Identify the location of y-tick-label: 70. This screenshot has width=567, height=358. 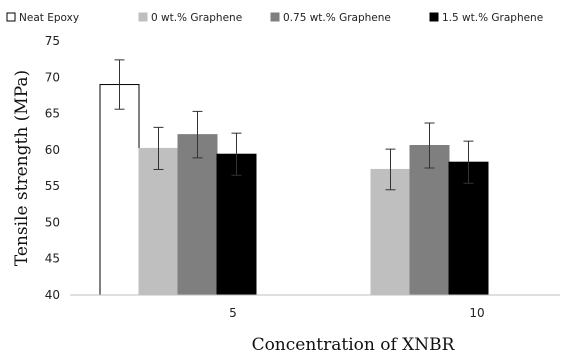
(52, 77).